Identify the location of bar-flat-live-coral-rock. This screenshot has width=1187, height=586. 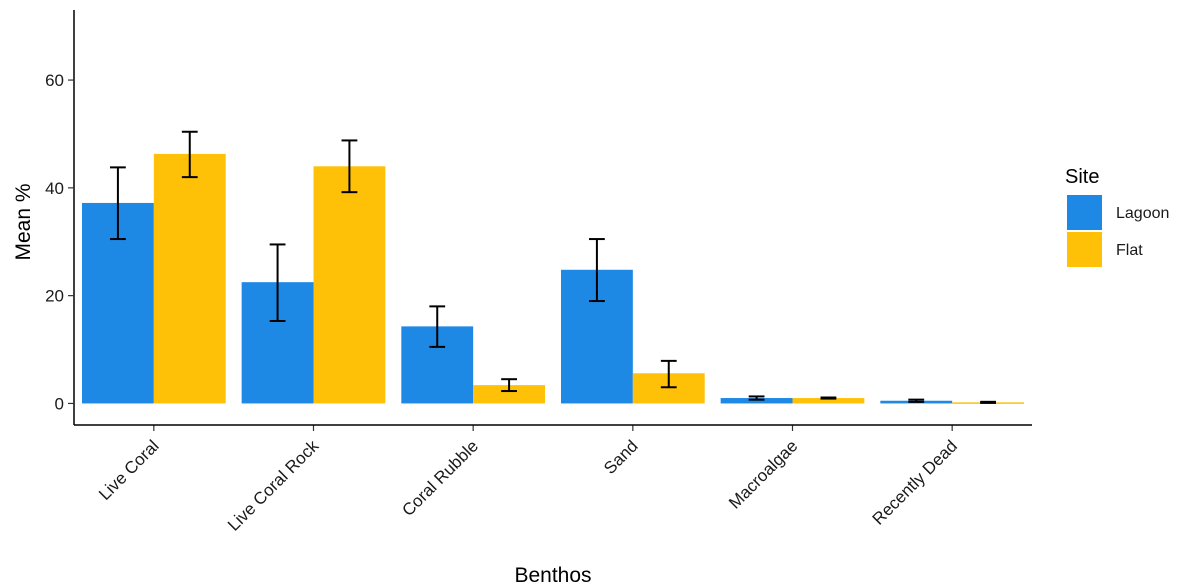
(349, 285).